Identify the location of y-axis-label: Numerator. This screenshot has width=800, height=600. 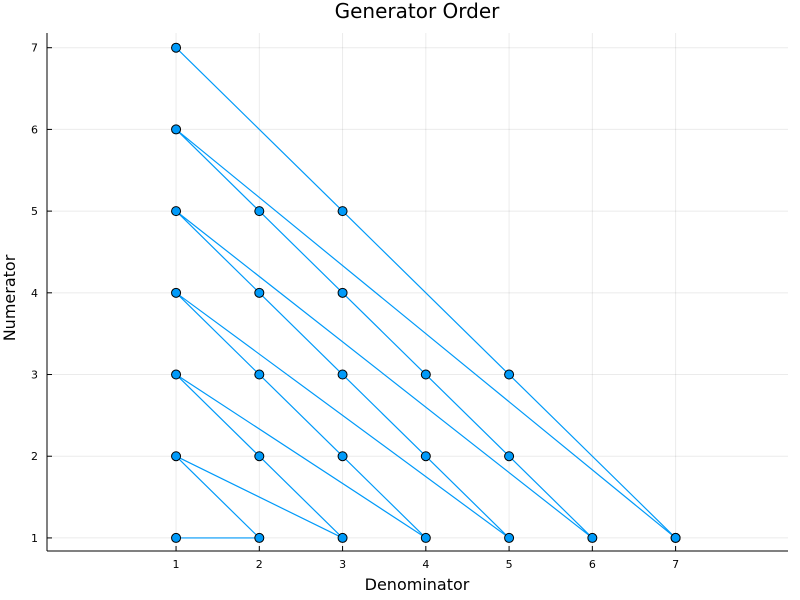
(9, 297).